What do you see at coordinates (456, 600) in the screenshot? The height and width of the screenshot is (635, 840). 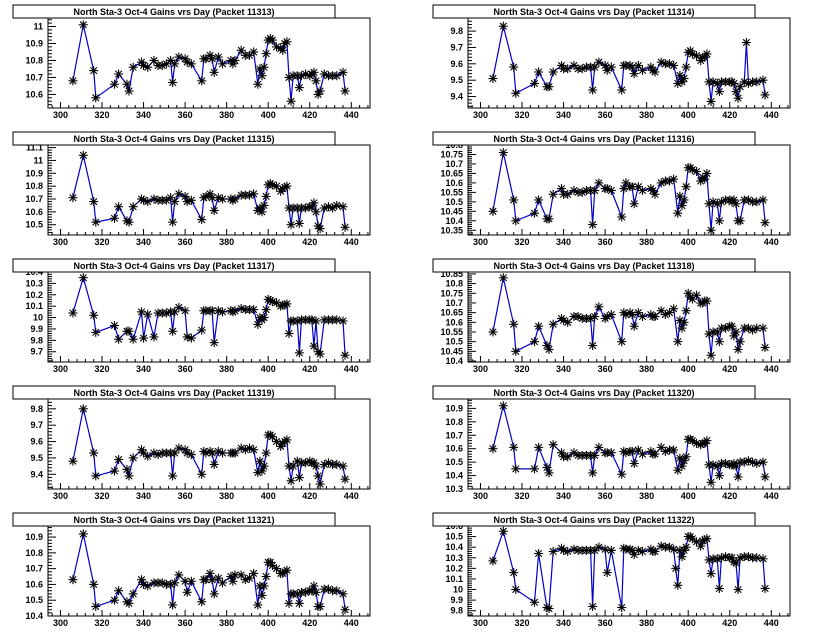 I see `y-tick-label: 9.9` at bounding box center [456, 600].